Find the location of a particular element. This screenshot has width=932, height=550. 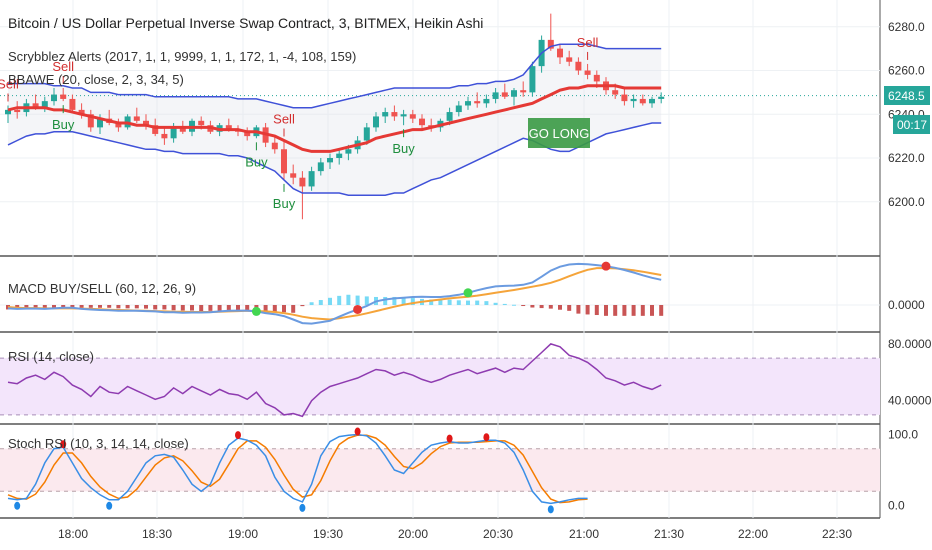

macd-sell-dot is located at coordinates (358, 309).